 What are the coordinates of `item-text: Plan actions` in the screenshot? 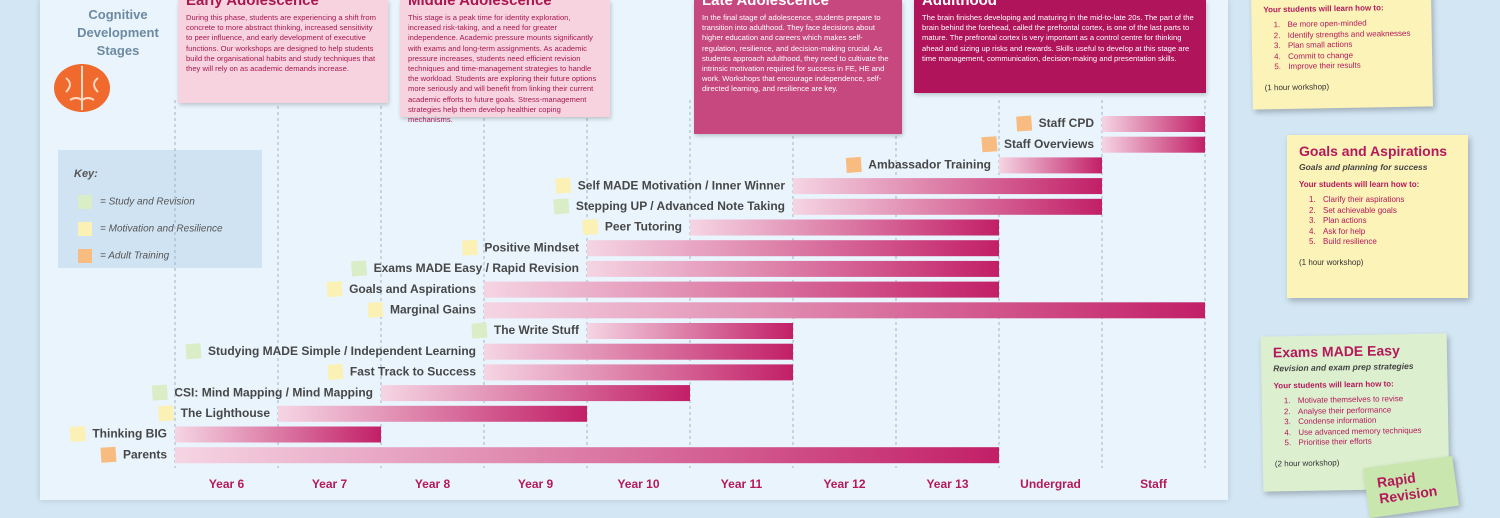 It's located at (1345, 220).